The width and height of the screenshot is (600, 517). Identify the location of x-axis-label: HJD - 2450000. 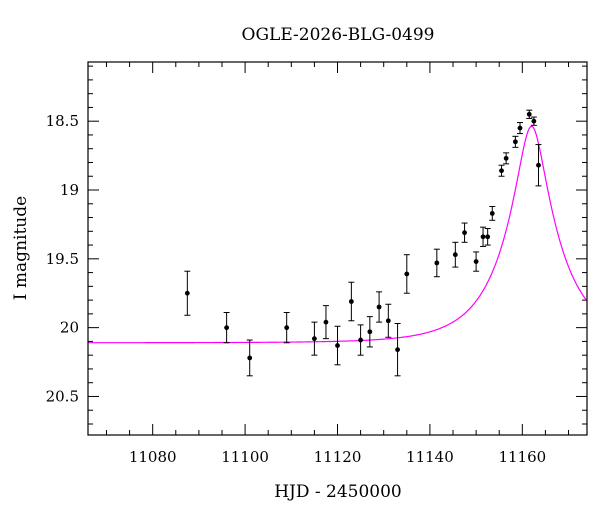
(338, 492).